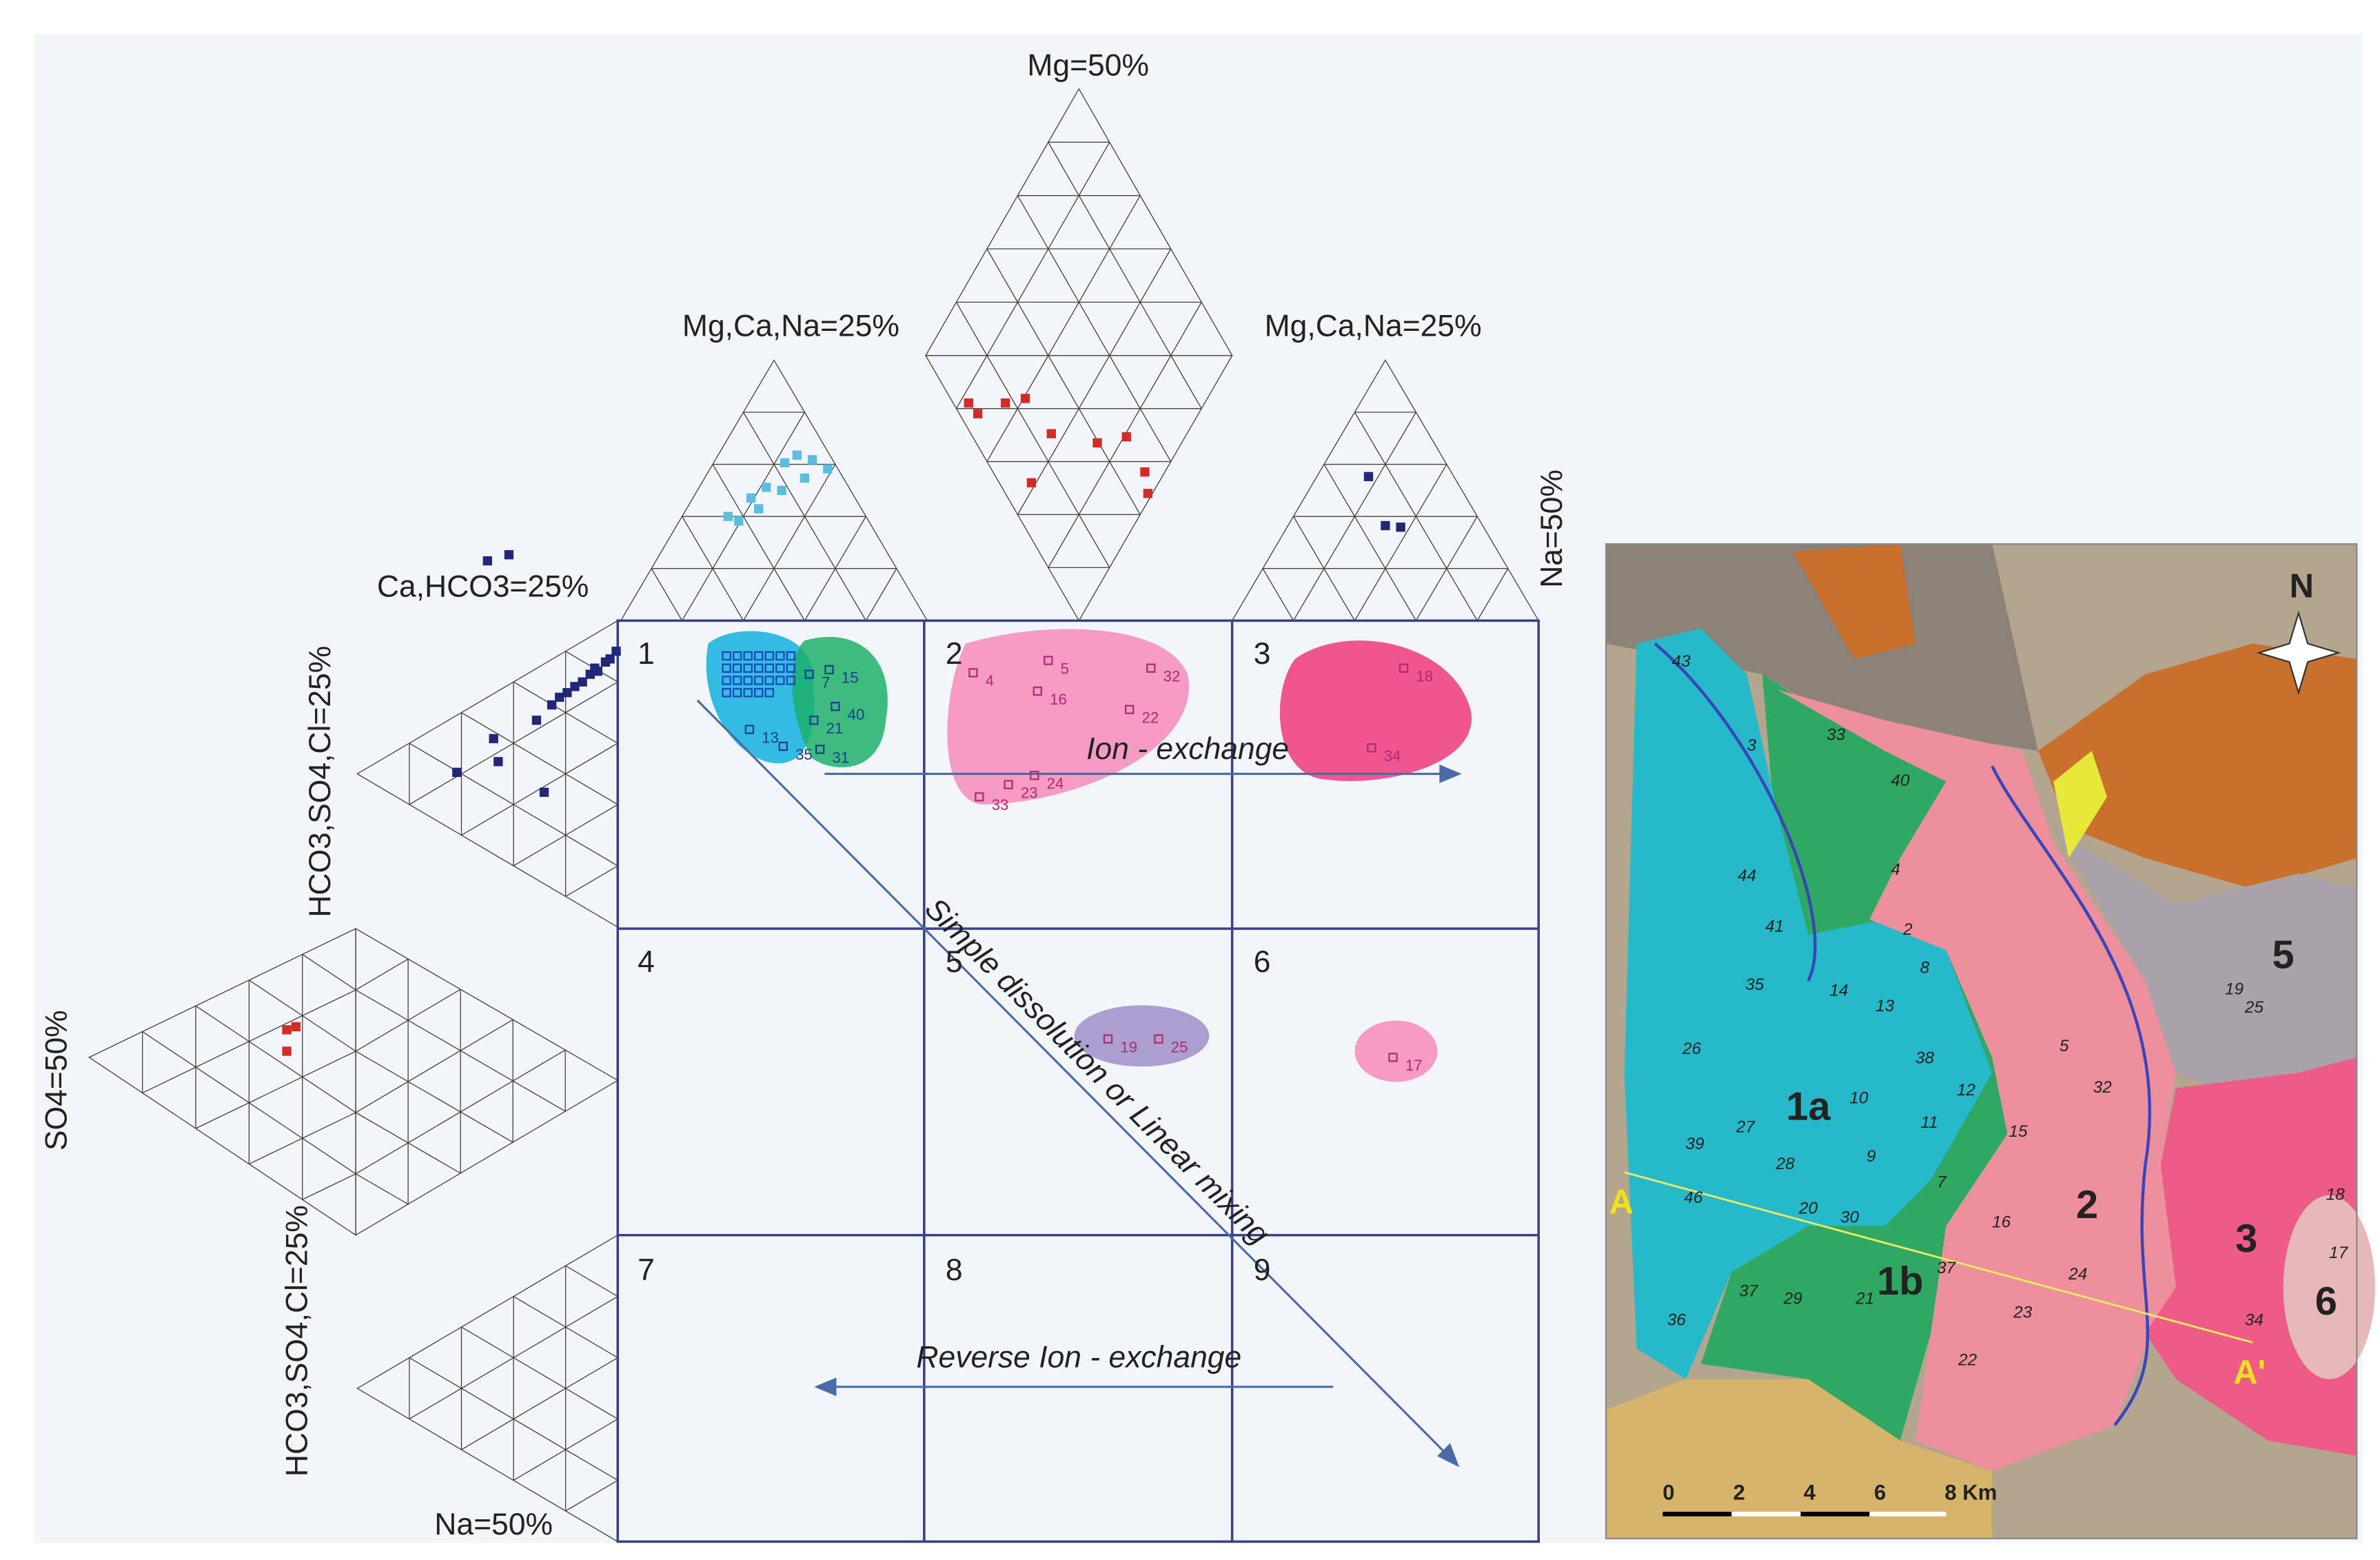 Image resolution: width=2380 pixels, height=1560 pixels. I want to click on axis-label: Na=50%, so click(1552, 528).